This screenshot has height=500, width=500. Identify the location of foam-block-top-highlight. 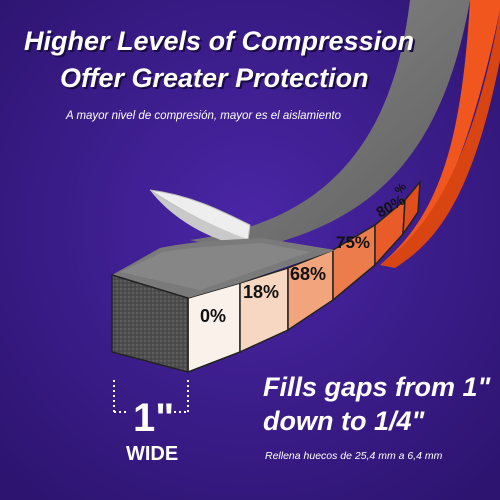
(215, 266).